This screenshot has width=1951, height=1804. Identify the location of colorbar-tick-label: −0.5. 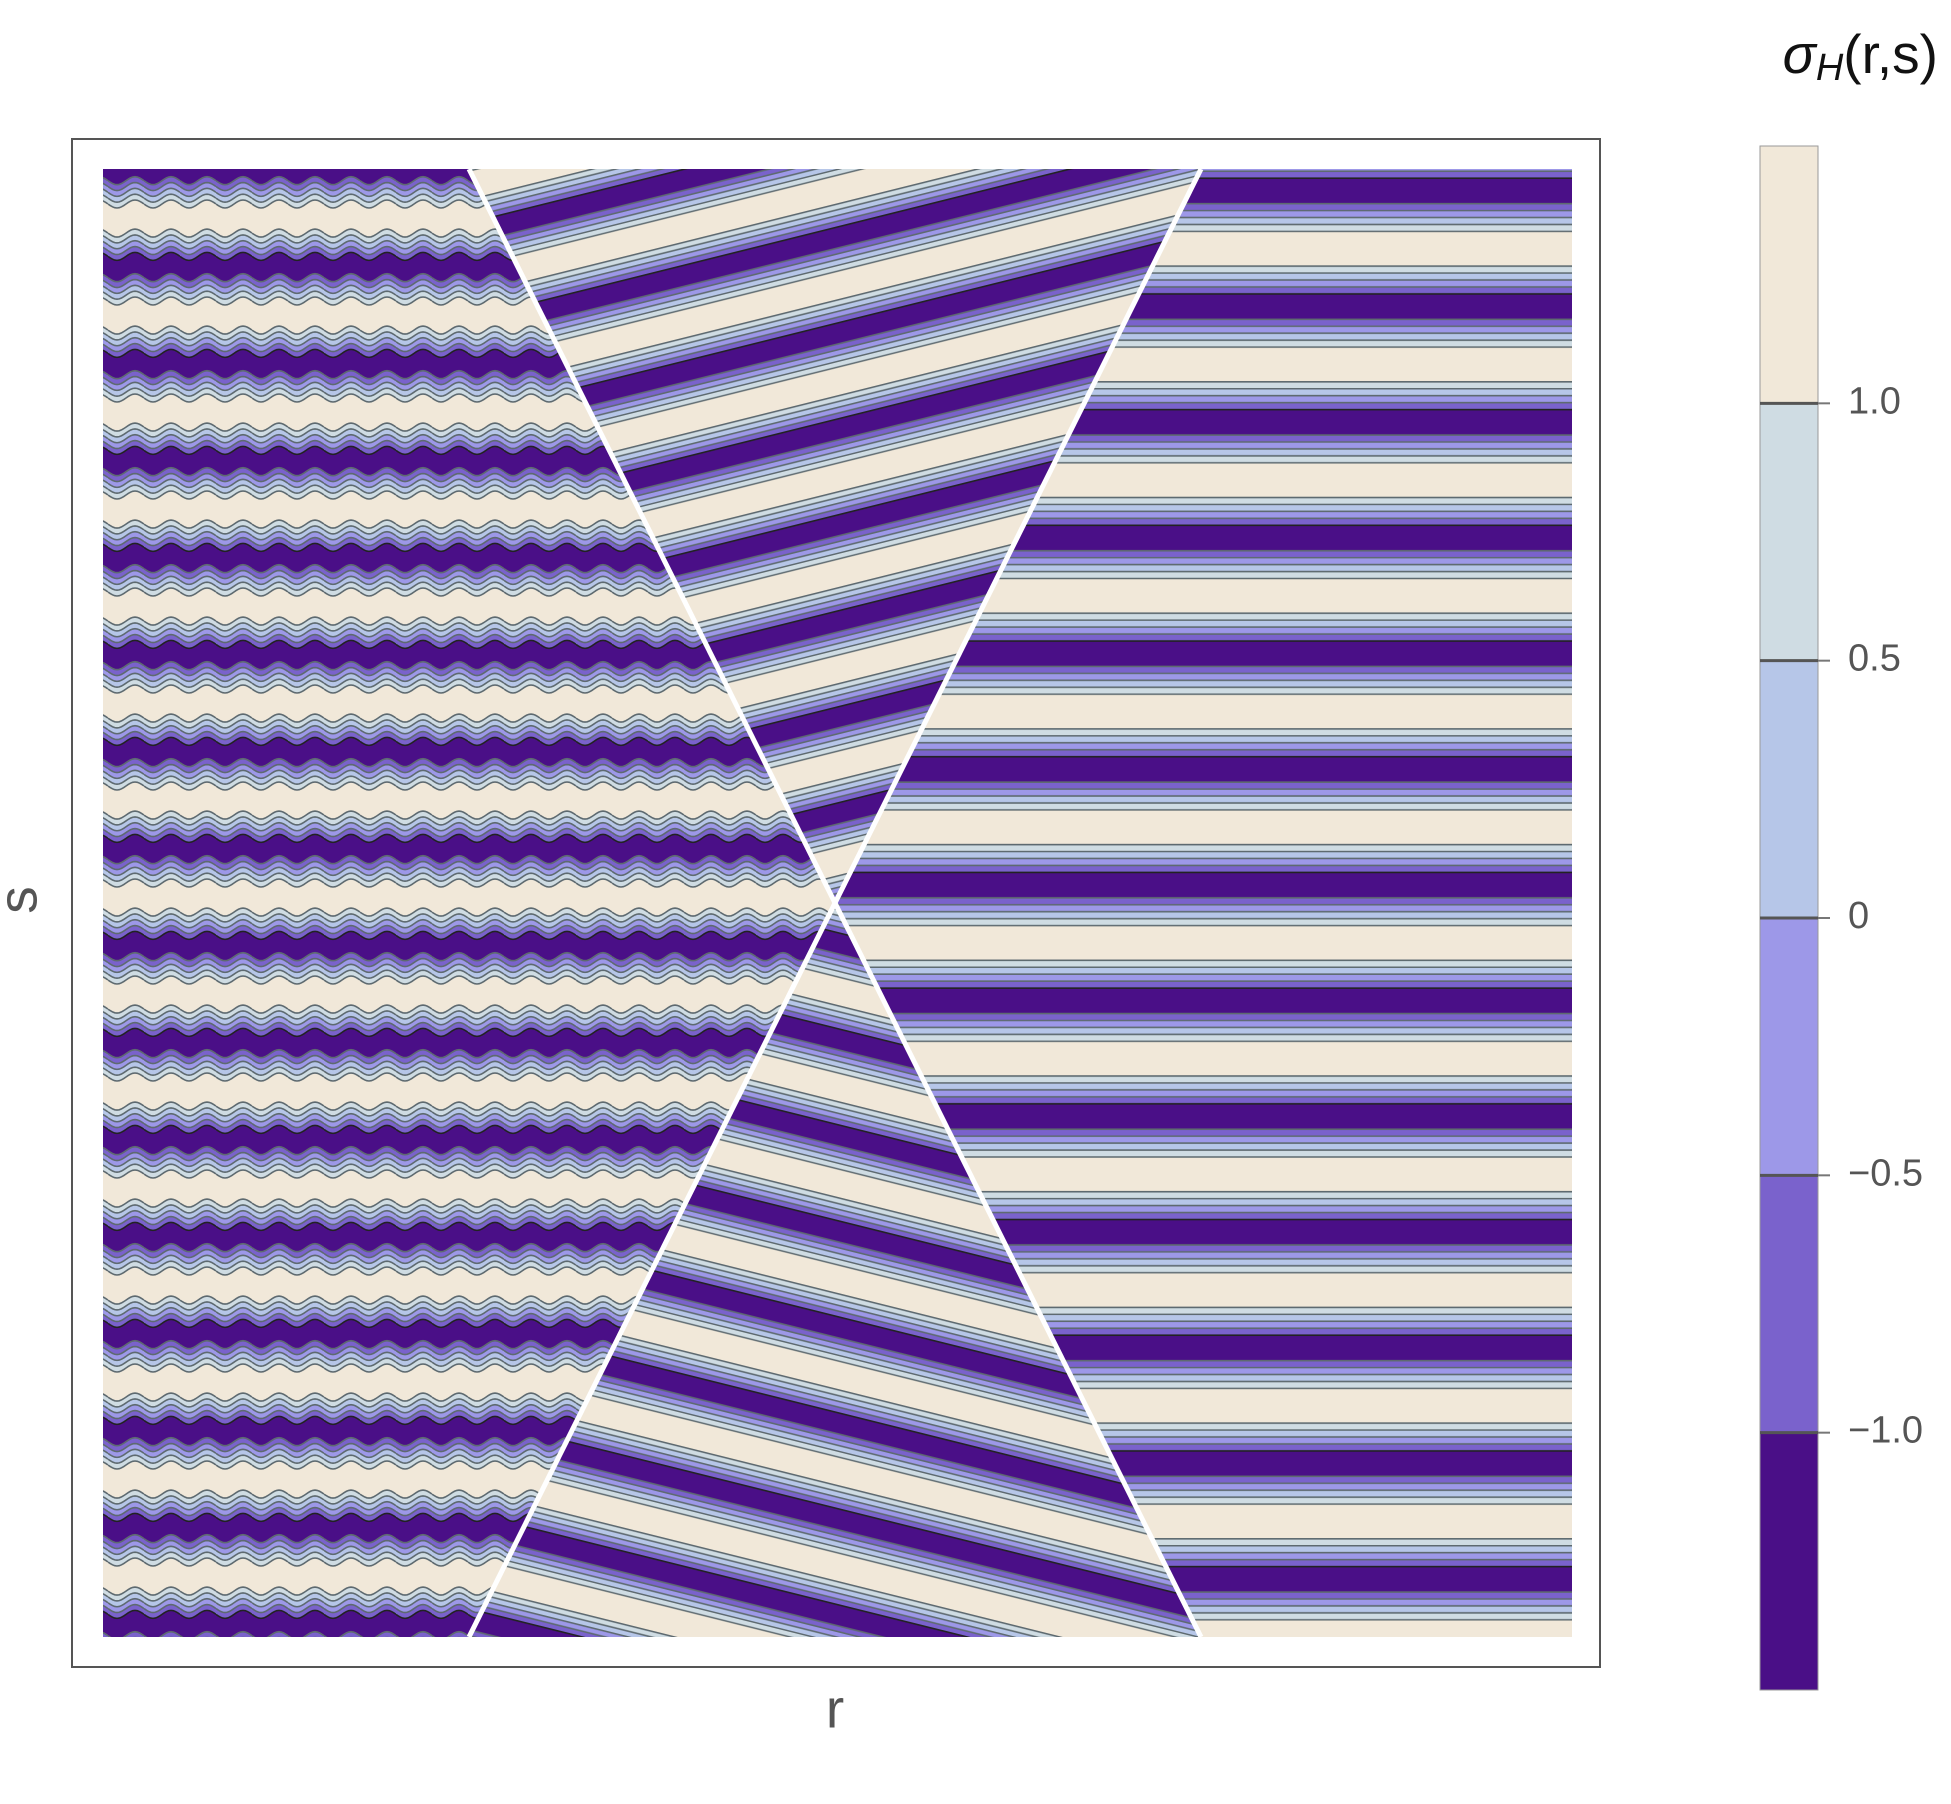
(1885, 1173).